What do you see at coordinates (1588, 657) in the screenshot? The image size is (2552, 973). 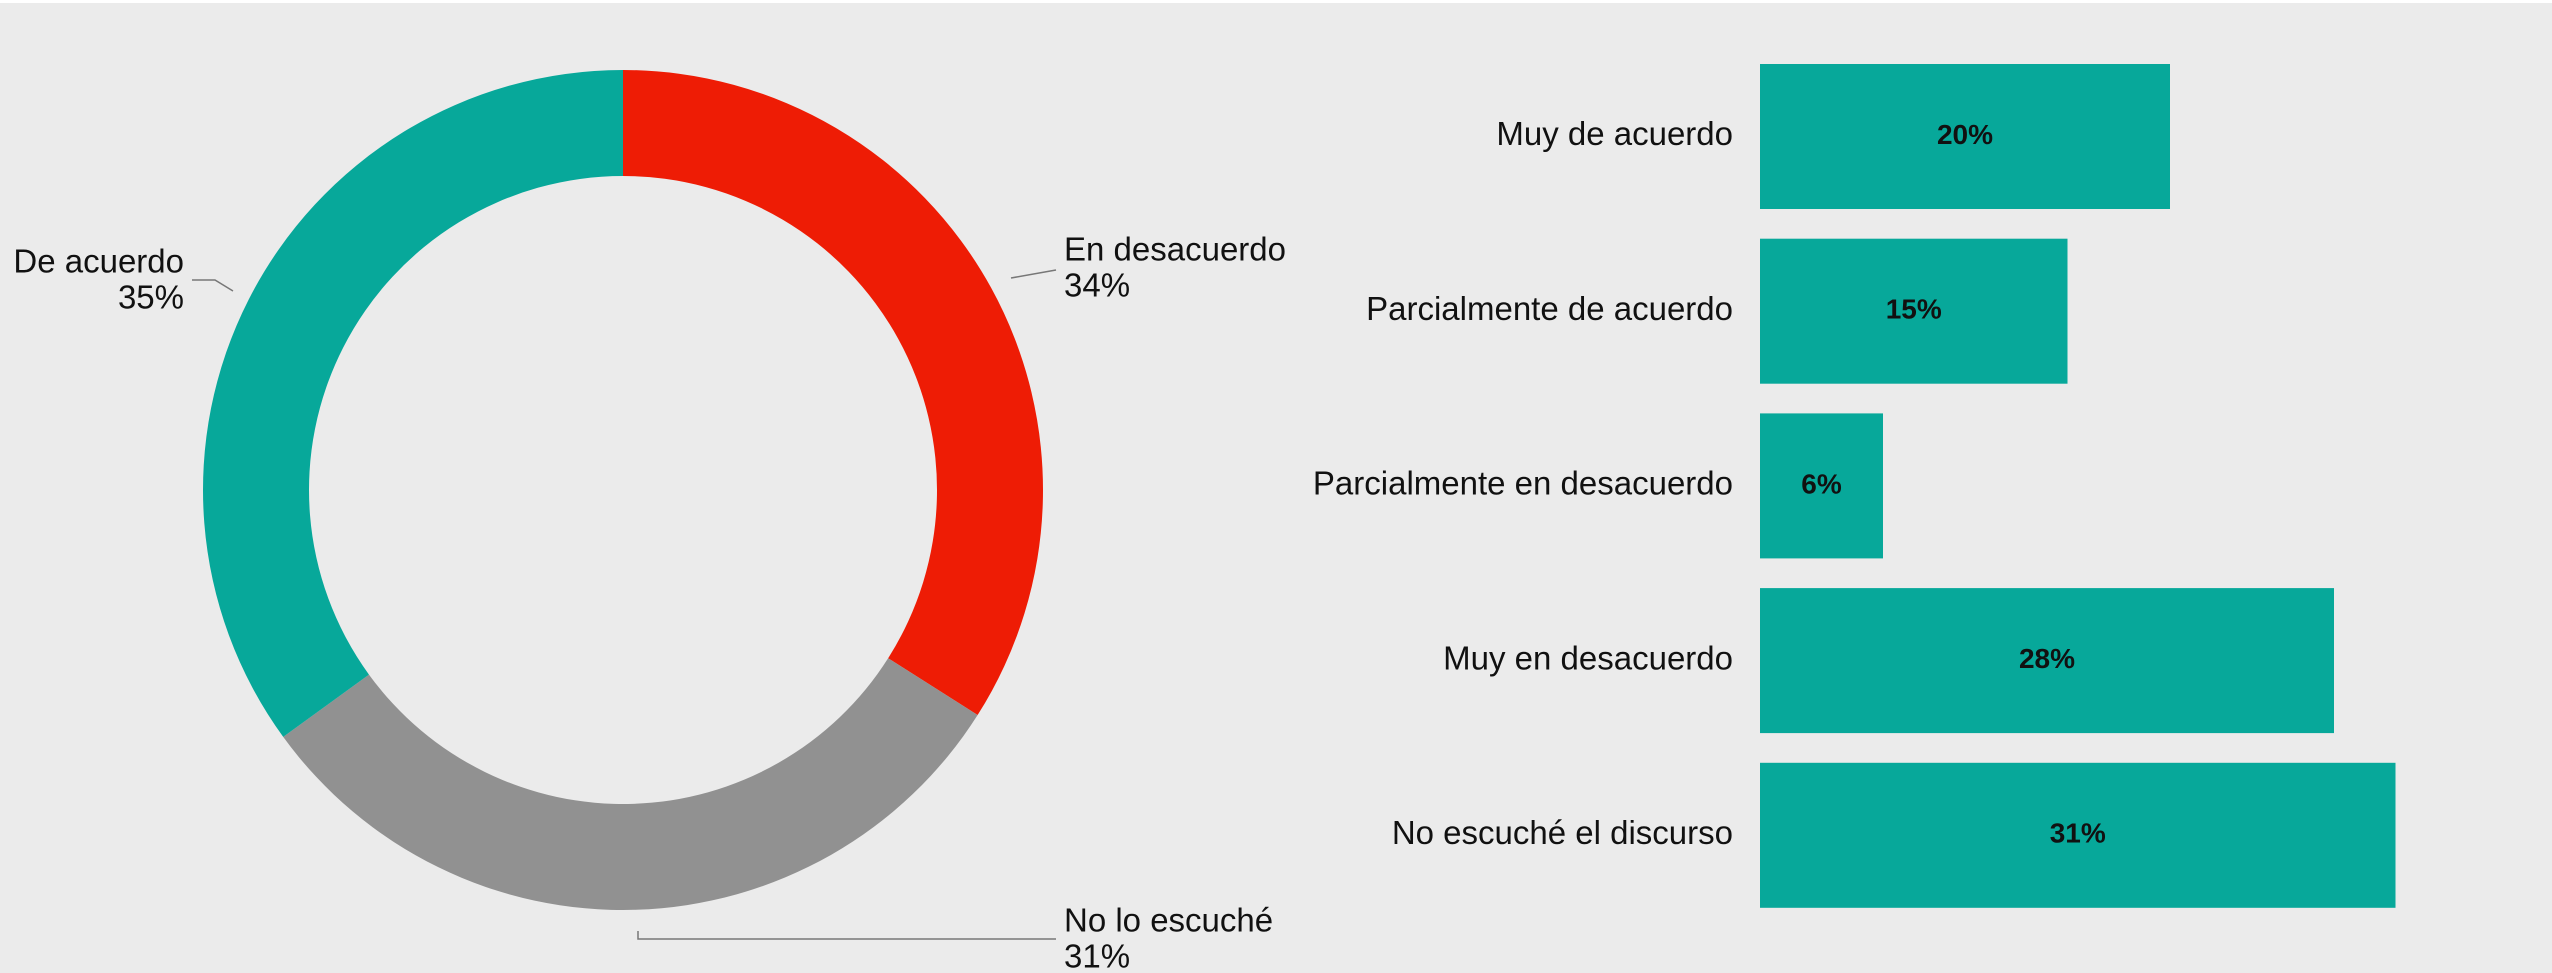 I see `bar-category-label: Muy en desacuerdo` at bounding box center [1588, 657].